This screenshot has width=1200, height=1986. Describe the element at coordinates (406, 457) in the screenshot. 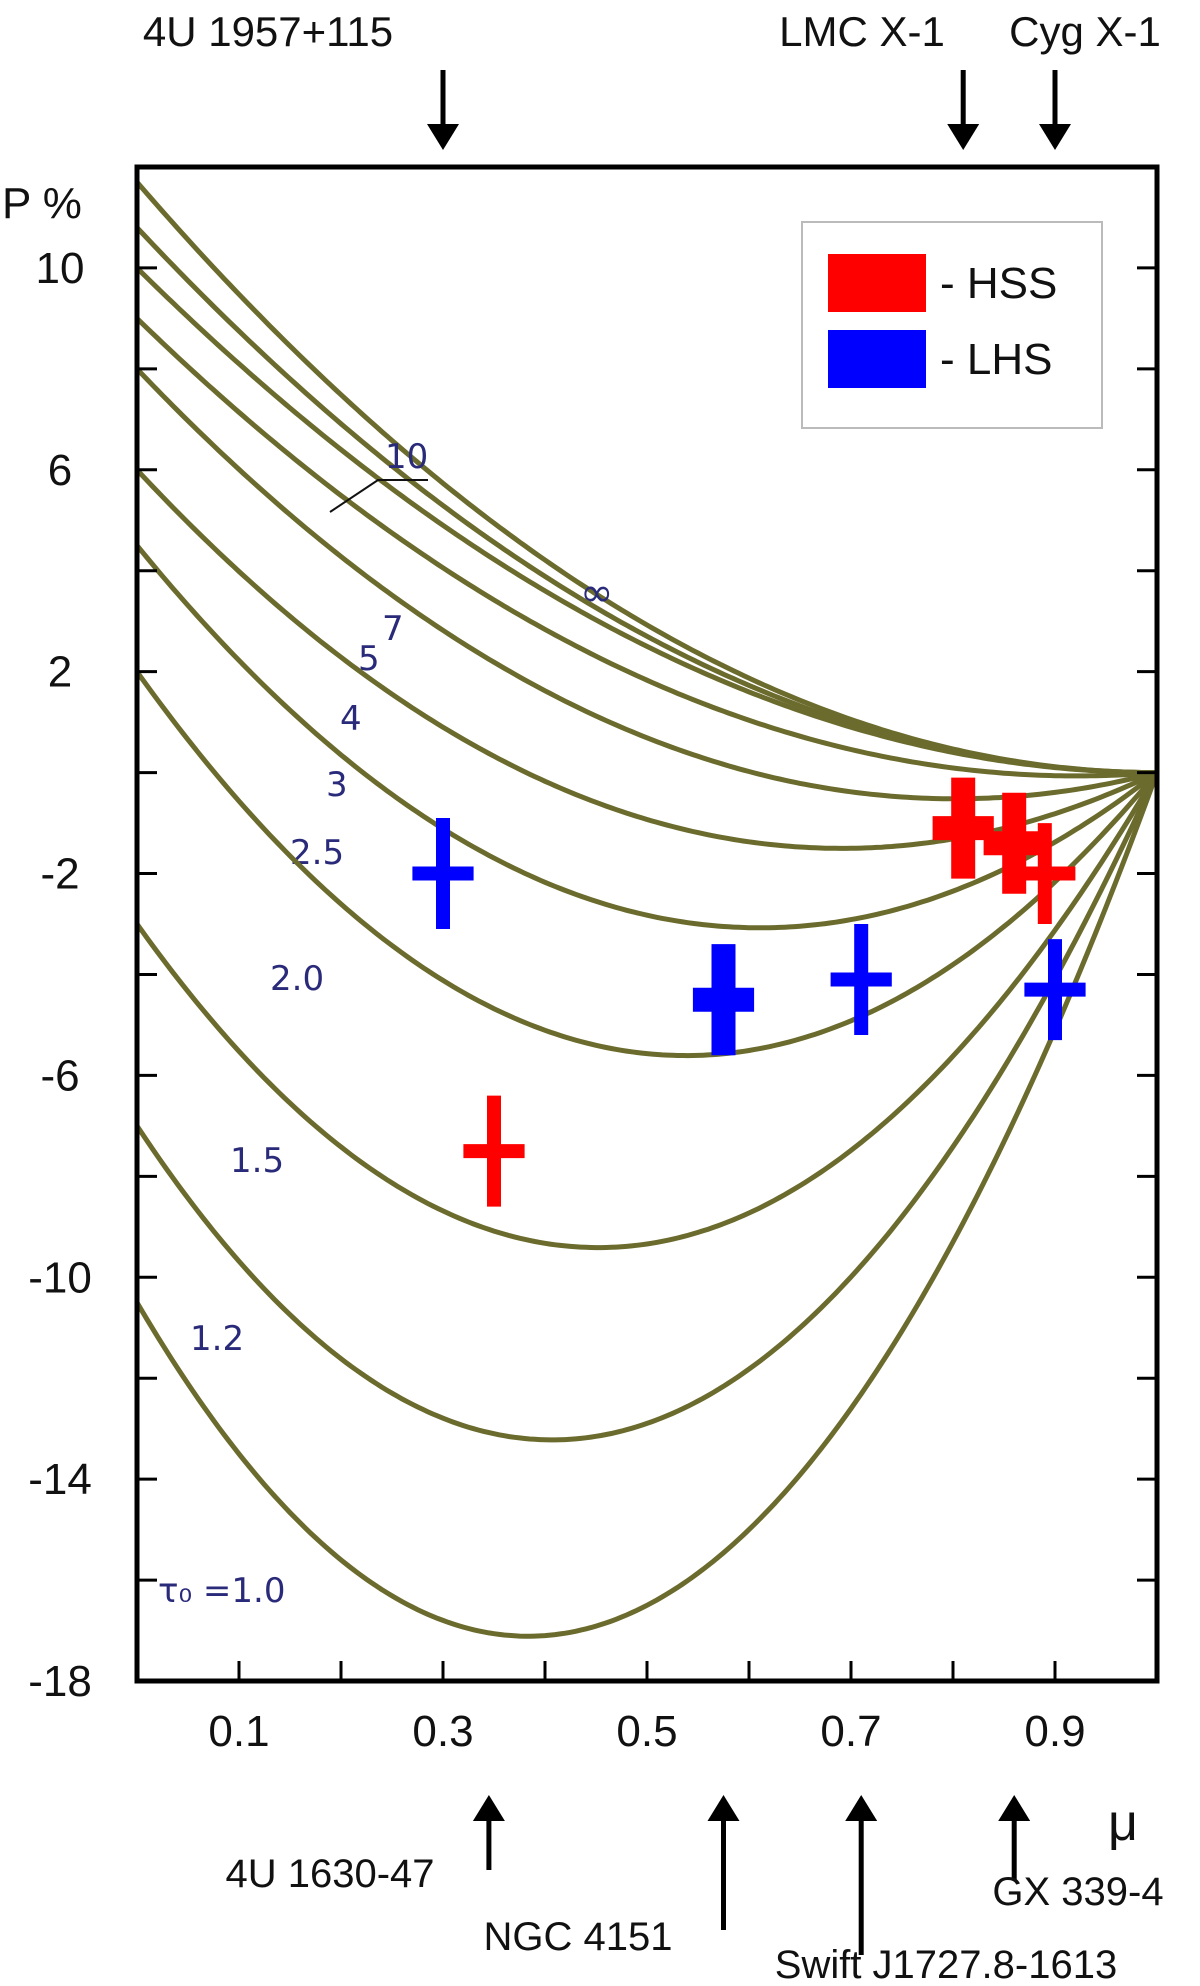

I see `curve-label: 10` at that location.